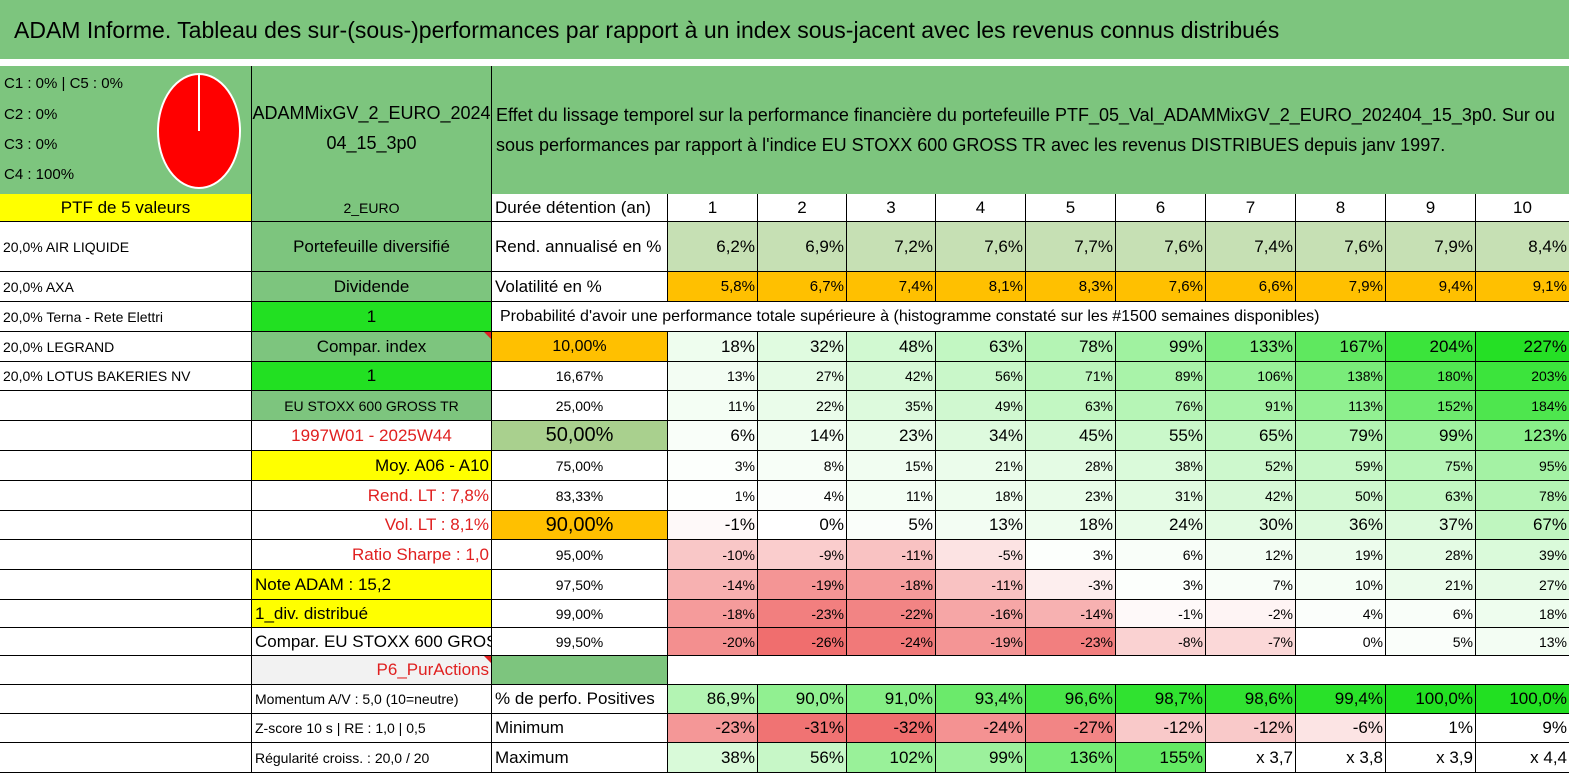  Describe the element at coordinates (372, 435) in the screenshot. I see `portfolio-info-cell: 1997W01 - 2025W44` at that location.